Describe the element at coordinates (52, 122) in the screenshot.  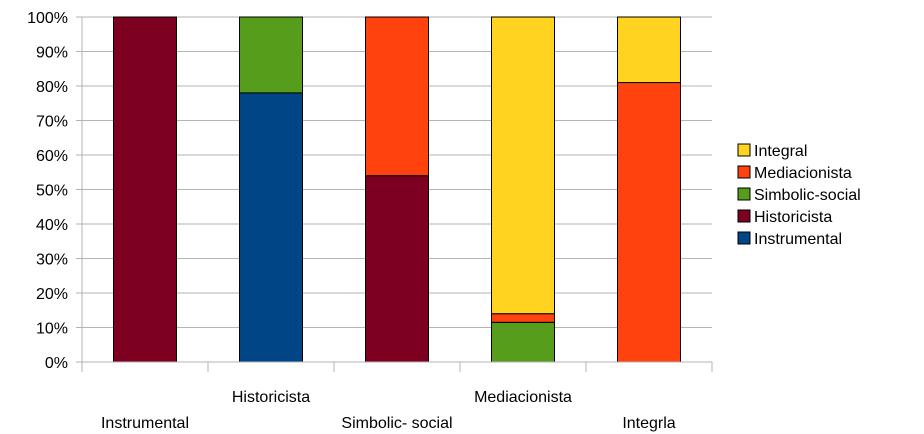
I see `y-tick-label: 70%` at that location.